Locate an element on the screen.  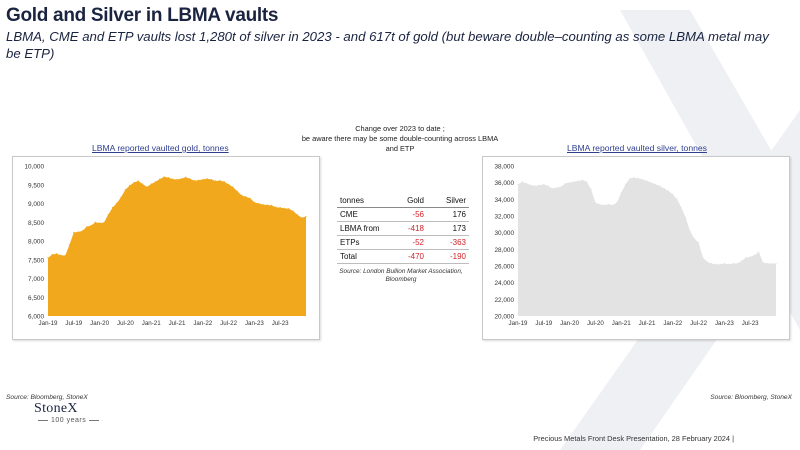
silver-x-tick-label: Jul-22 is located at coordinates (698, 323).